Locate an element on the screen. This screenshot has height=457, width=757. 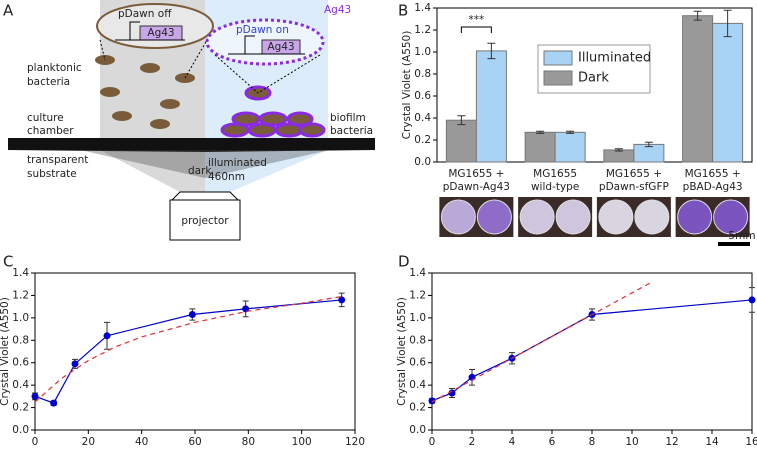
label: dark is located at coordinates (200, 171).